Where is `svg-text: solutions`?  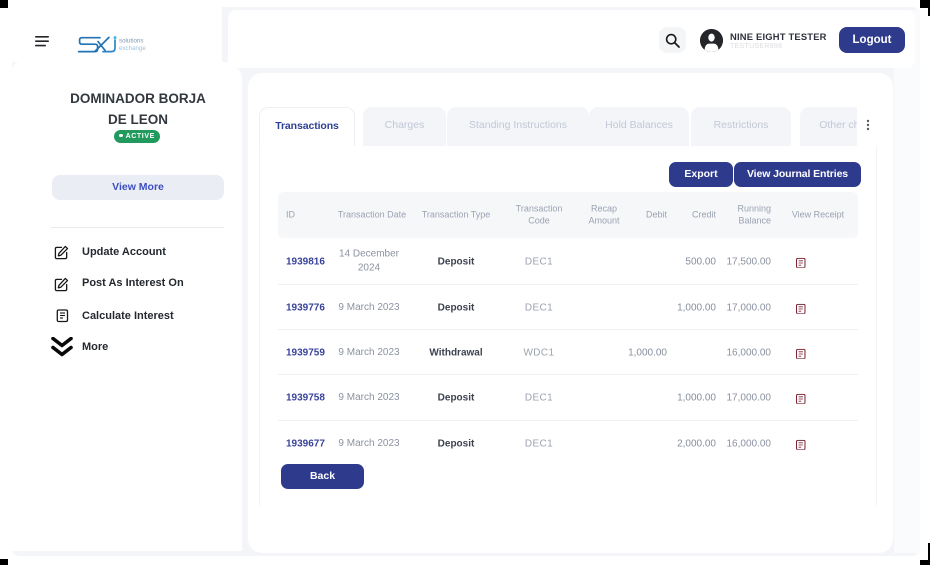
svg-text: solutions is located at coordinates (131, 41).